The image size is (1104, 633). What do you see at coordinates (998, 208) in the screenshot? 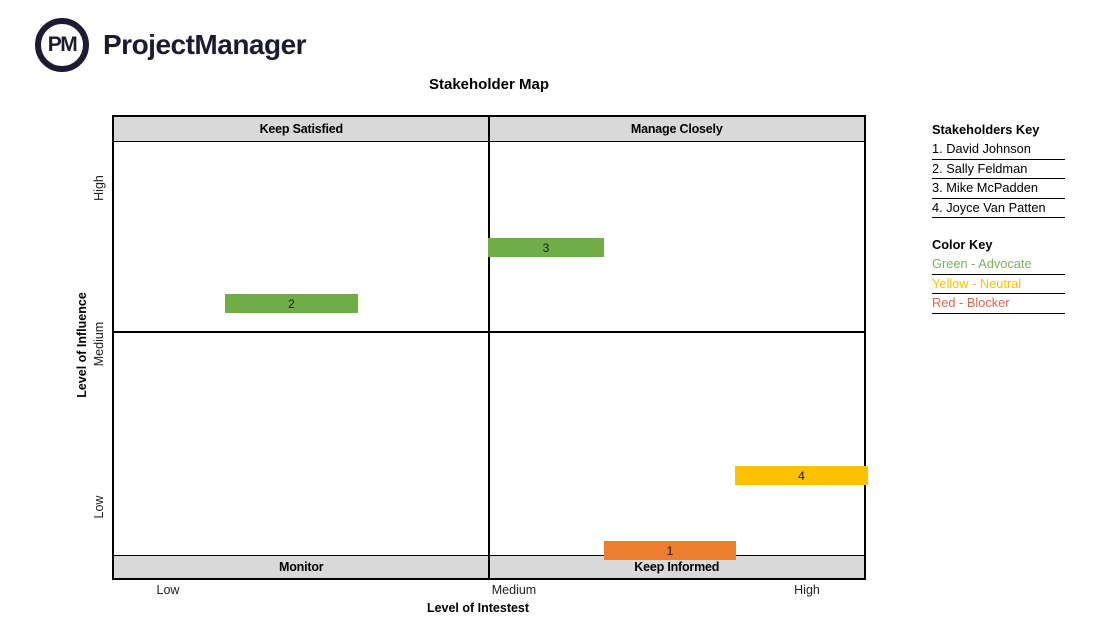
I see `stakeholder-key-item: 4. Joyce Van Patten` at bounding box center [998, 208].